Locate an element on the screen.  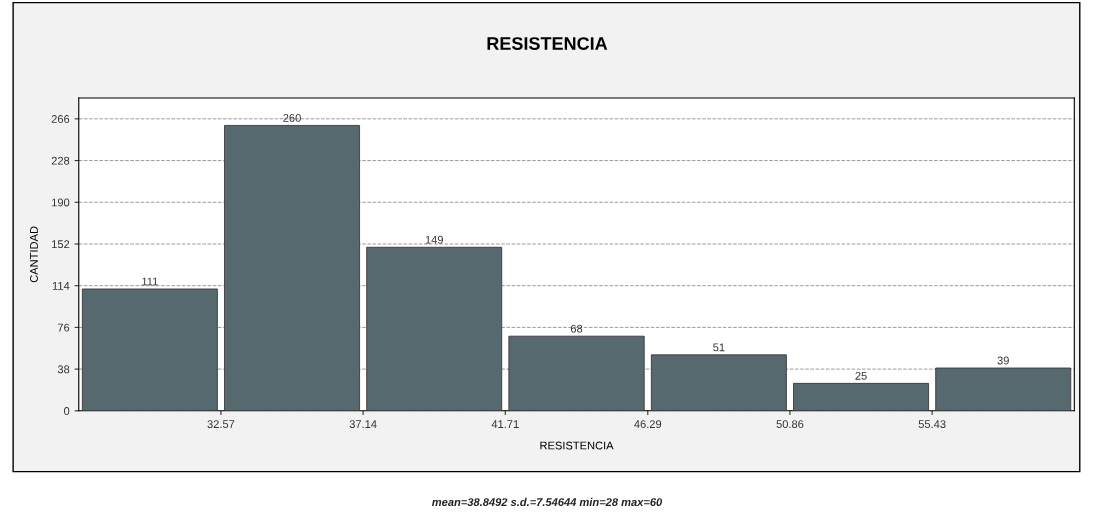
text: mean=38.8492 s.d.=7.54644 min=28 max=60 is located at coordinates (547, 502).